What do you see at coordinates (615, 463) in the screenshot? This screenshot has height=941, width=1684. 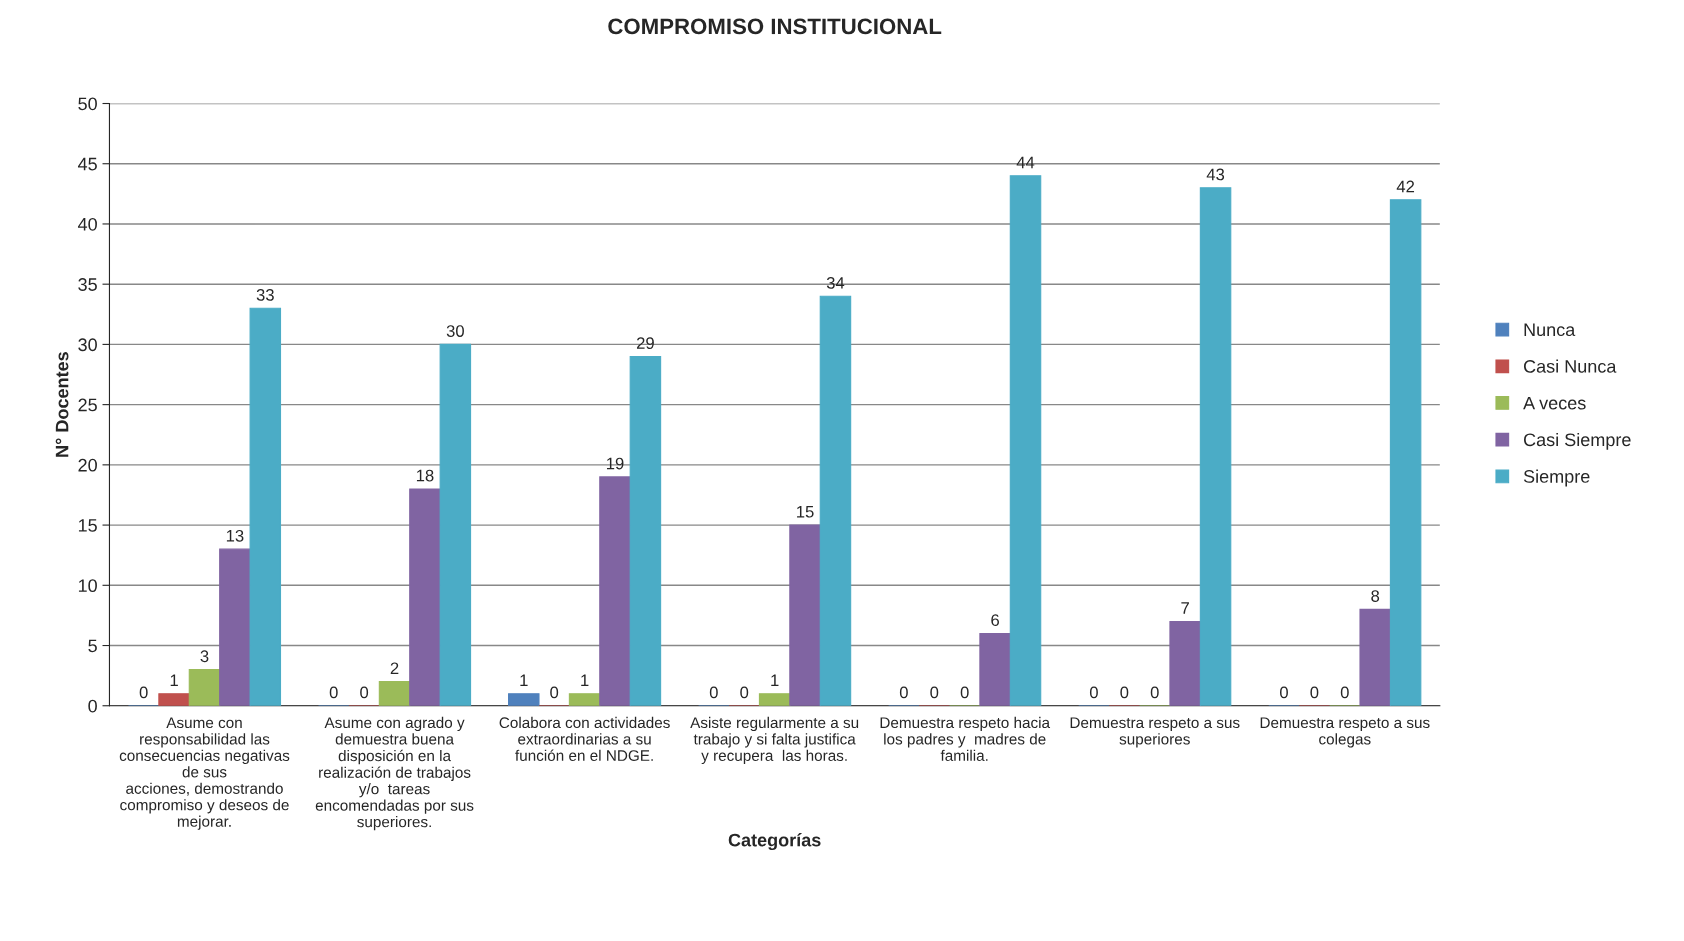 I see `data-label: 19` at bounding box center [615, 463].